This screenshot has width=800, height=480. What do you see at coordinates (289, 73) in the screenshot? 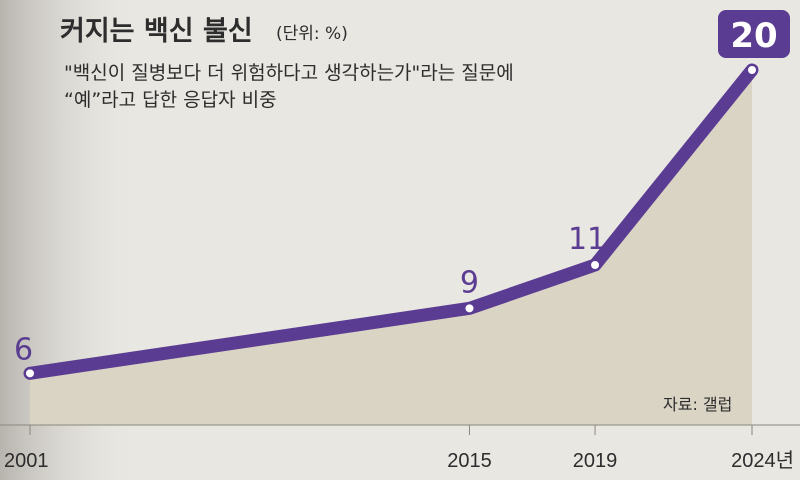
I see `chart-subtitle-line-1: "백신이 질병보다 더 위험하다고 생각하는가"라는 질문에` at bounding box center [289, 73].